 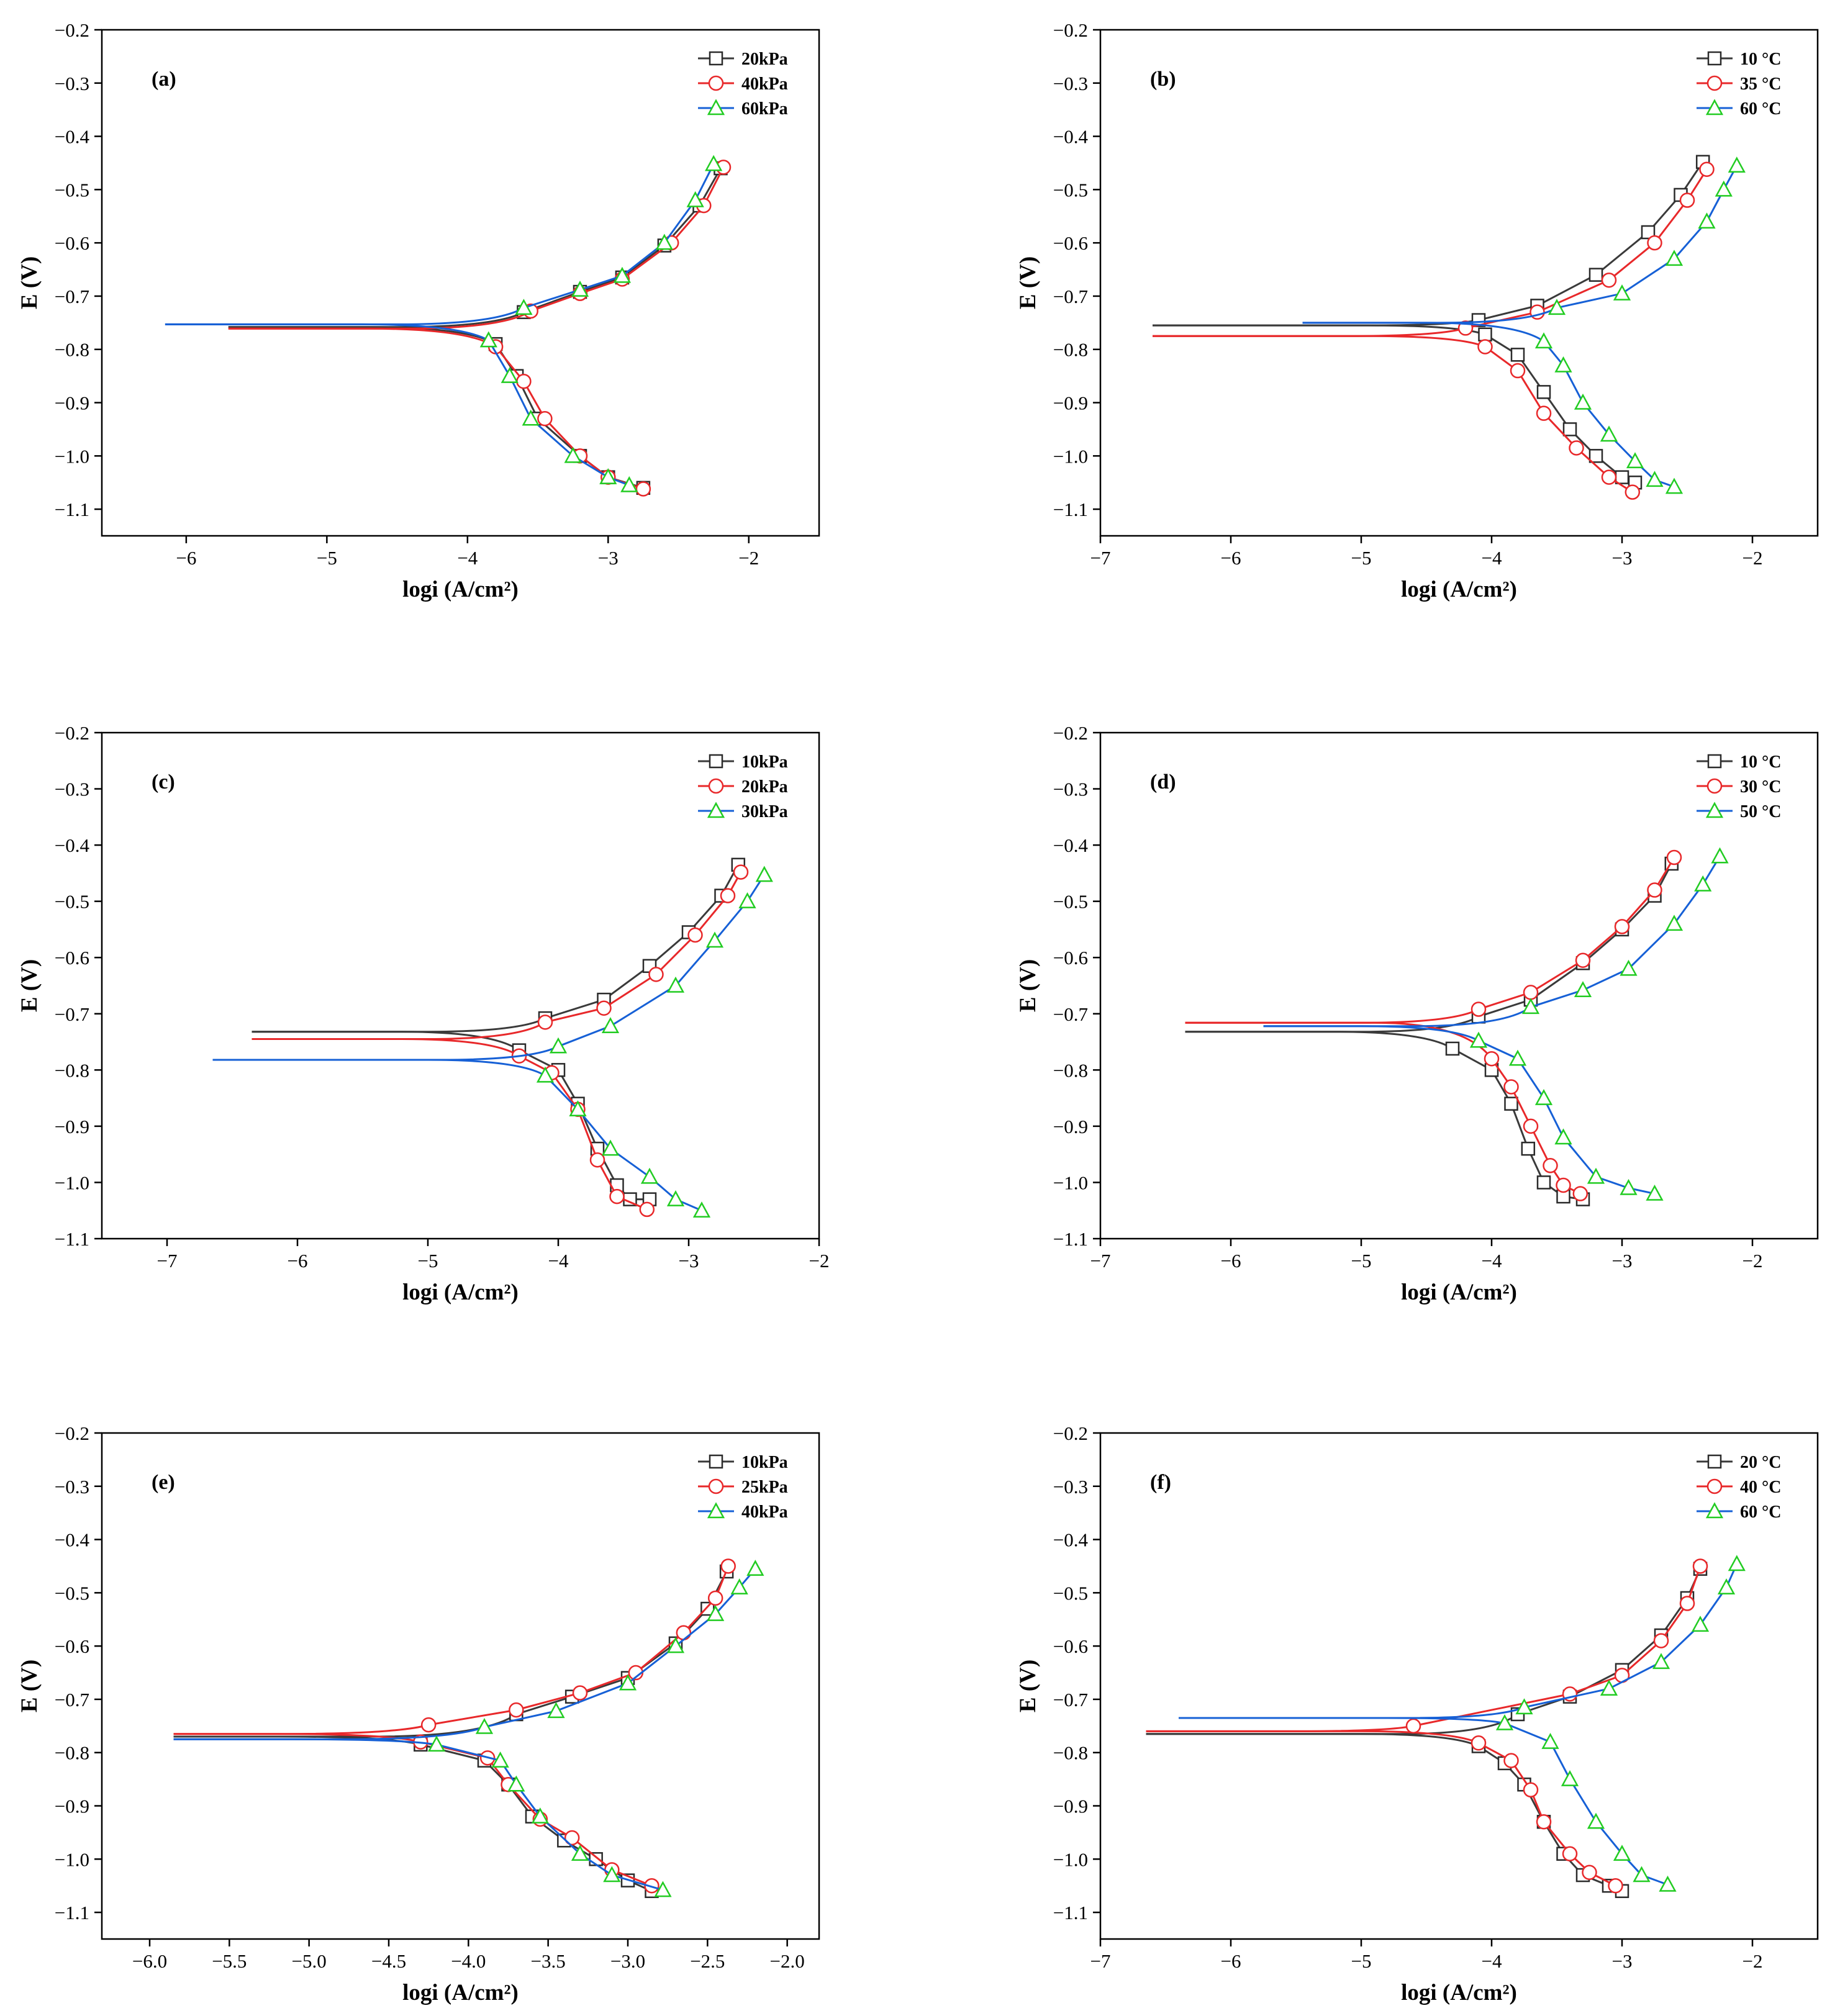 What do you see at coordinates (1100, 1961) in the screenshot?
I see `x-tick-label: −7` at bounding box center [1100, 1961].